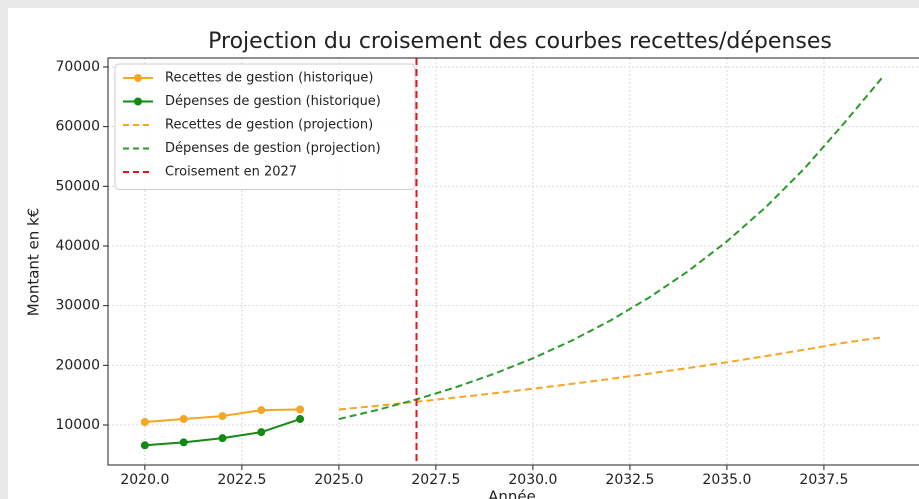 The image size is (919, 499). What do you see at coordinates (610, 373) in the screenshot?
I see `series-line` at bounding box center [610, 373].